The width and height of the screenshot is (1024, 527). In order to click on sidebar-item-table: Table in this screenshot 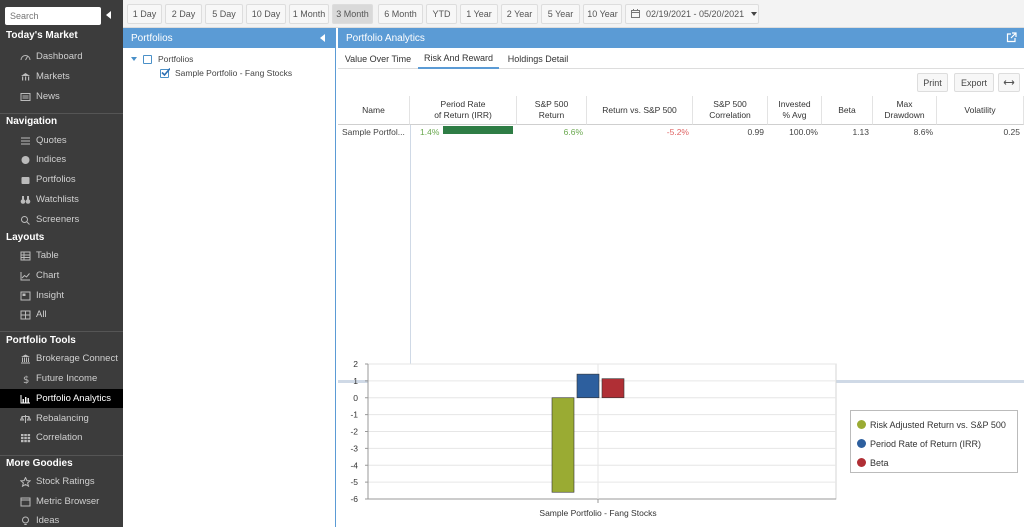, I will do `click(61, 255)`.